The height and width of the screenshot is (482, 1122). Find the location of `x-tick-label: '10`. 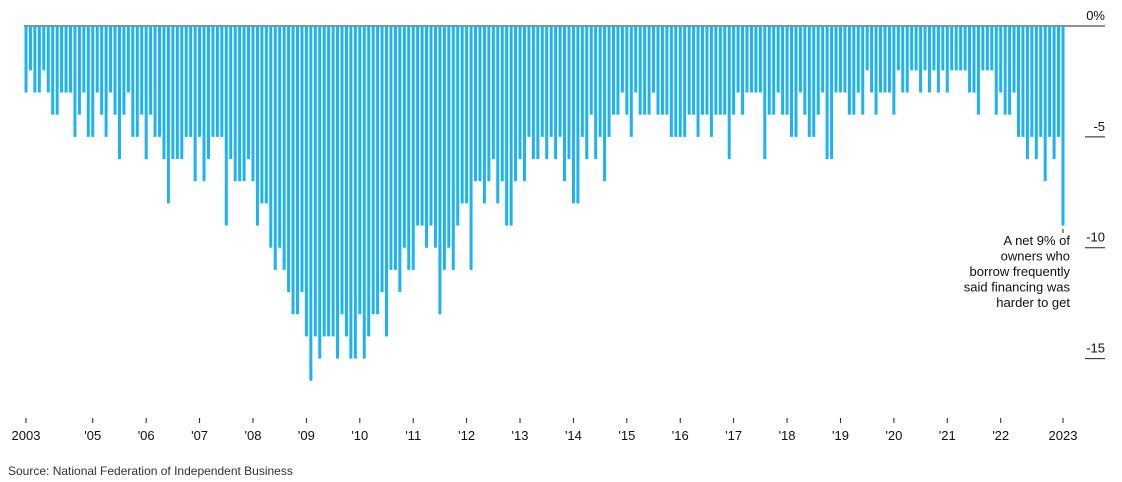

x-tick-label: '10 is located at coordinates (359, 435).